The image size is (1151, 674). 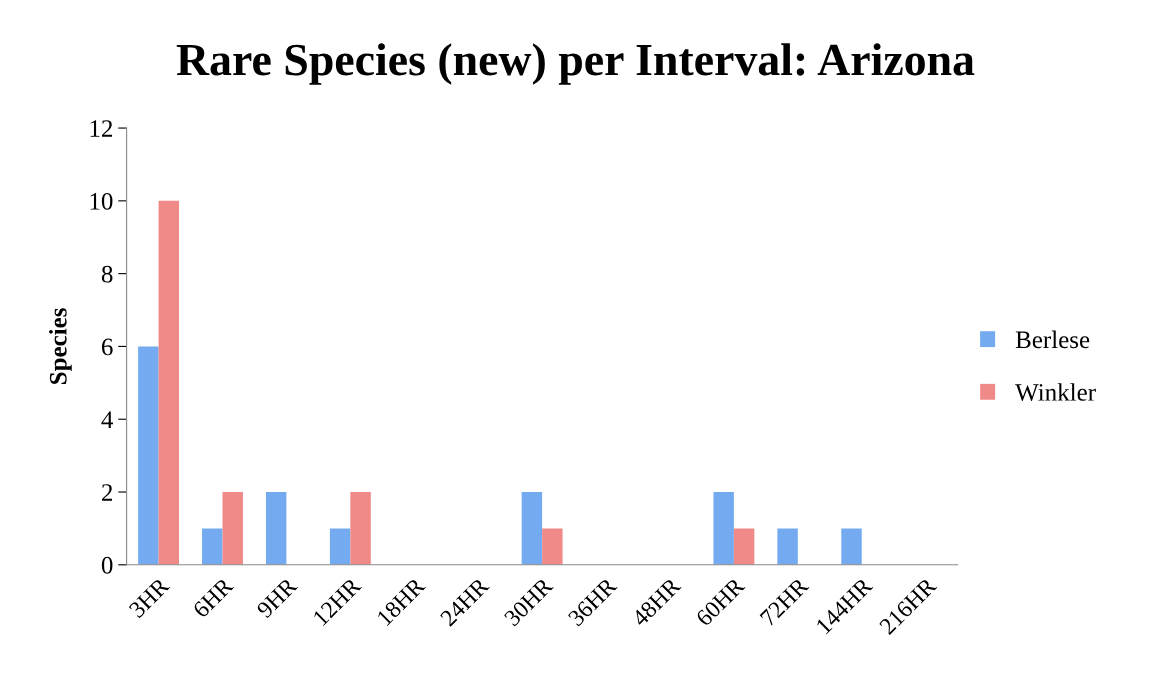 I want to click on x-tick-label: 3HR, so click(x=149, y=597).